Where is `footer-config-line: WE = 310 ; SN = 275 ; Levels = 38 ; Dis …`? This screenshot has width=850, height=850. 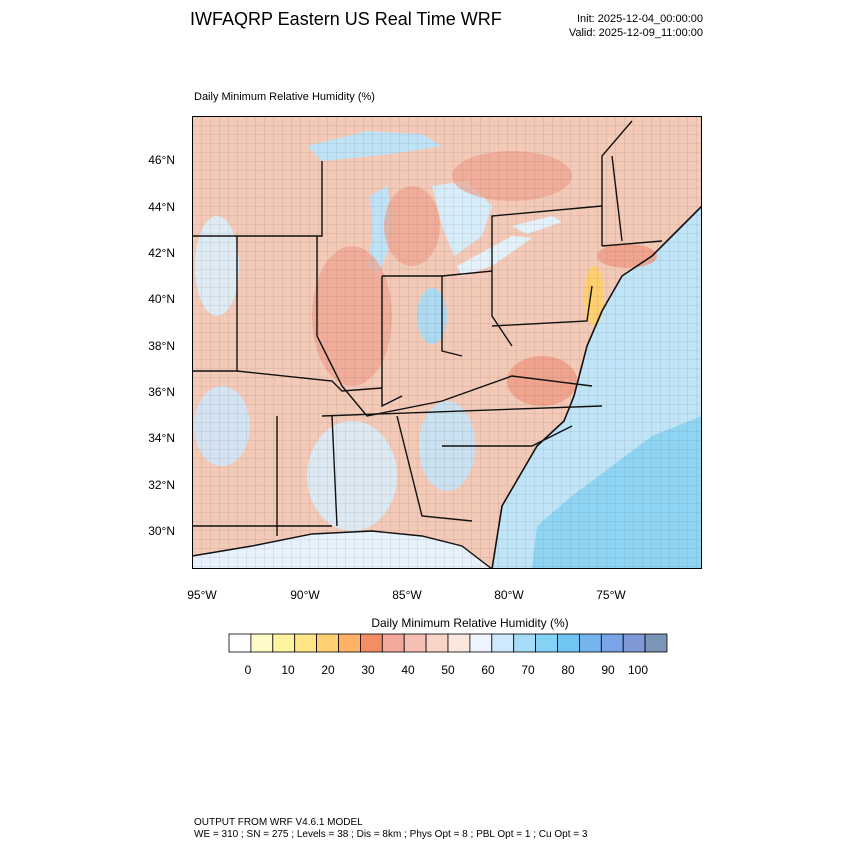 footer-config-line: WE = 310 ; SN = 275 ; Levels = 38 ; Dis … is located at coordinates (391, 834).